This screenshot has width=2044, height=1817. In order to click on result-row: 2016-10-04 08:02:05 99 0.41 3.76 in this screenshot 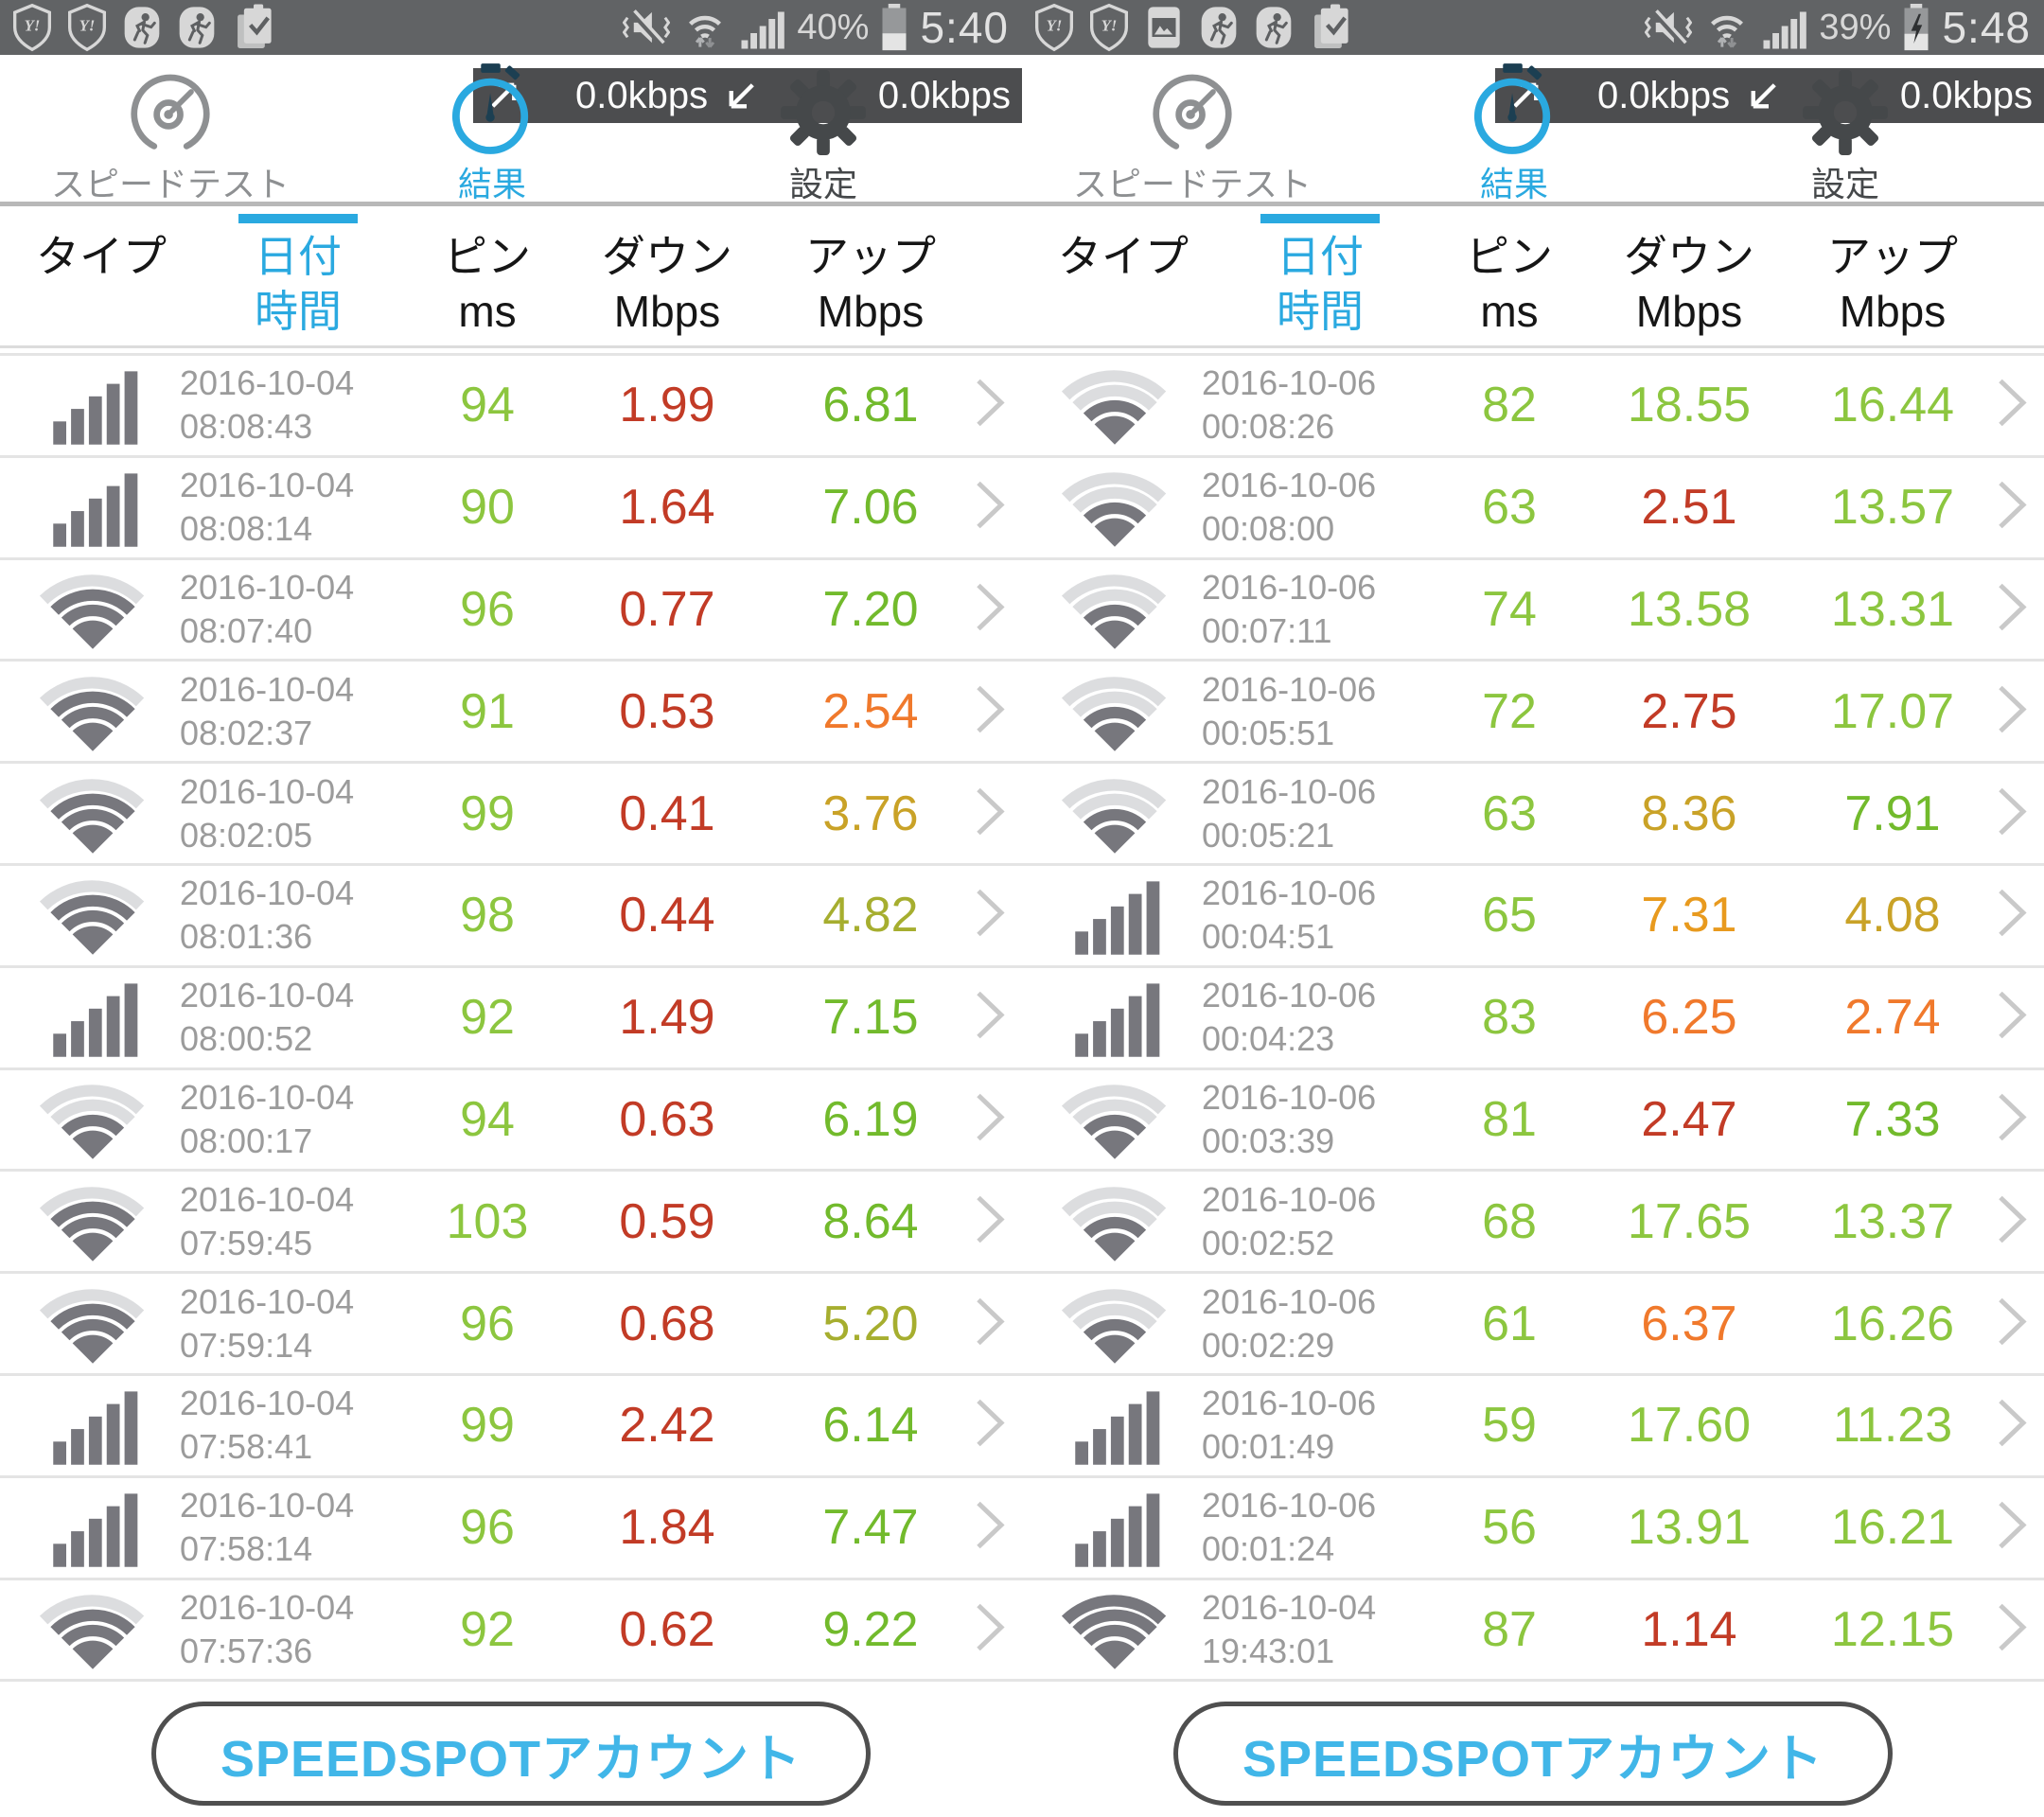, I will do `click(511, 815)`.